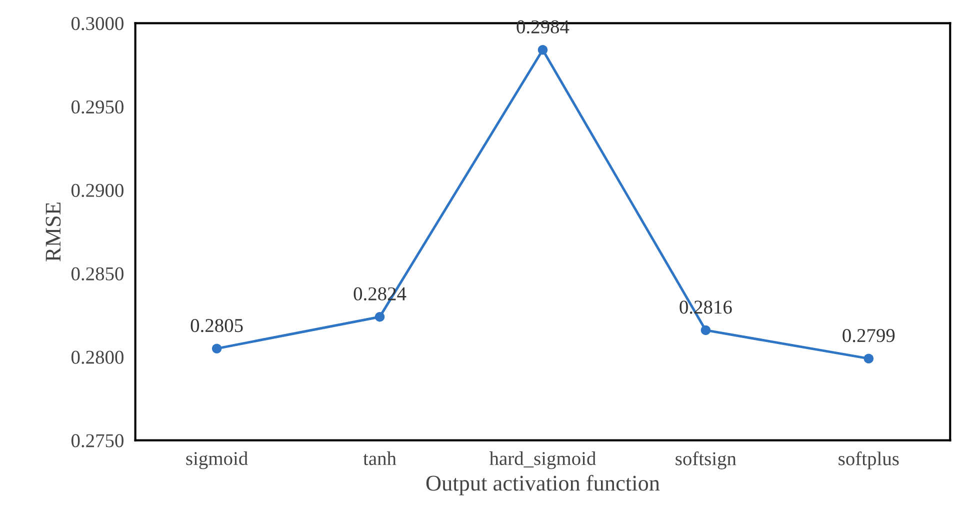  Describe the element at coordinates (97, 273) in the screenshot. I see `y-tick-label: 0.2850` at that location.